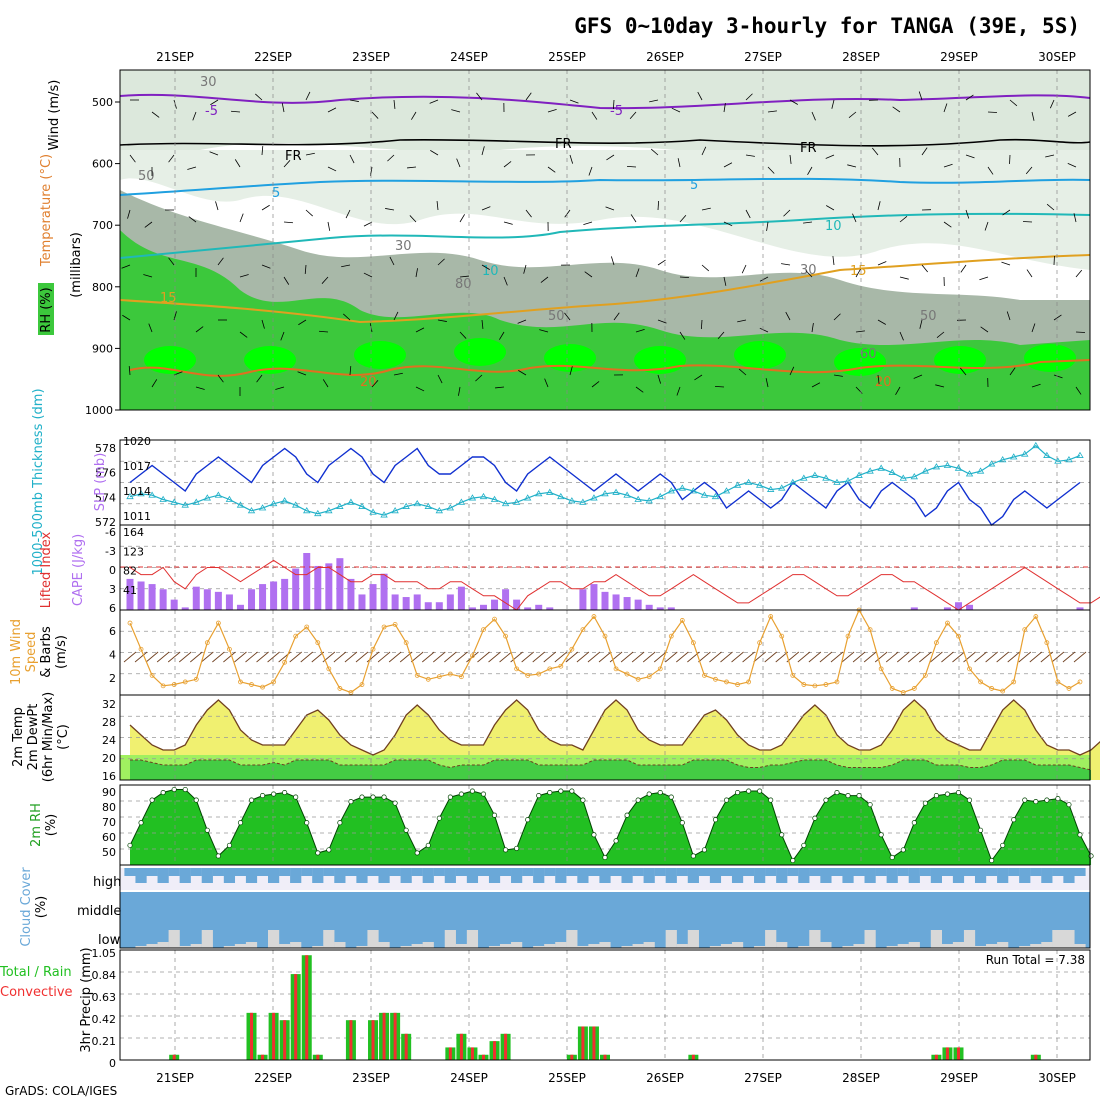 This screenshot has height=1100, width=1100. Describe the element at coordinates (556, 316) in the screenshot. I see `contour-label: 50` at that location.